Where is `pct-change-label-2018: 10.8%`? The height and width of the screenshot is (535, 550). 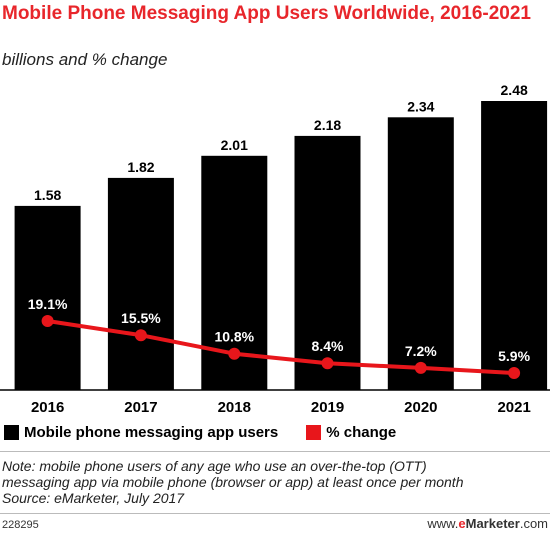
pct-change-label-2018: 10.8% is located at coordinates (234, 337).